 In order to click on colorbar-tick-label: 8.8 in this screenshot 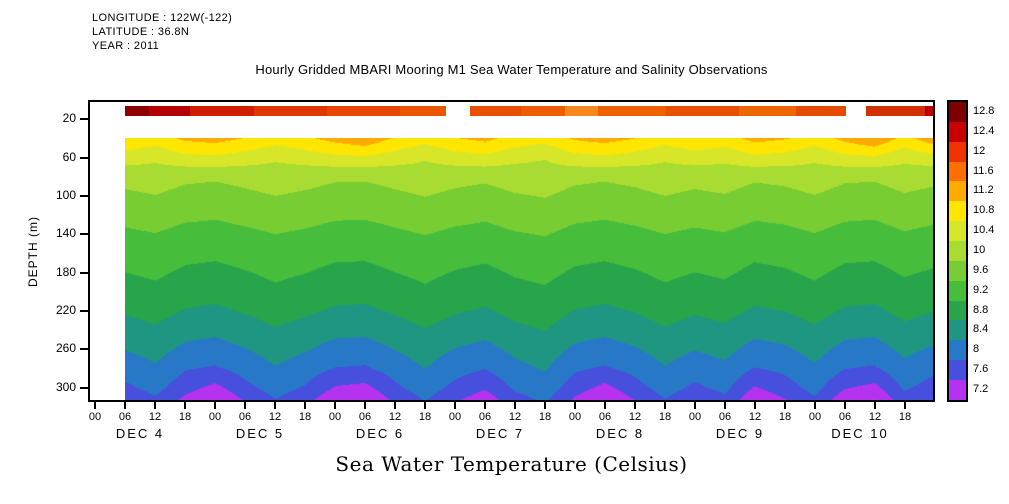, I will do `click(981, 309)`.